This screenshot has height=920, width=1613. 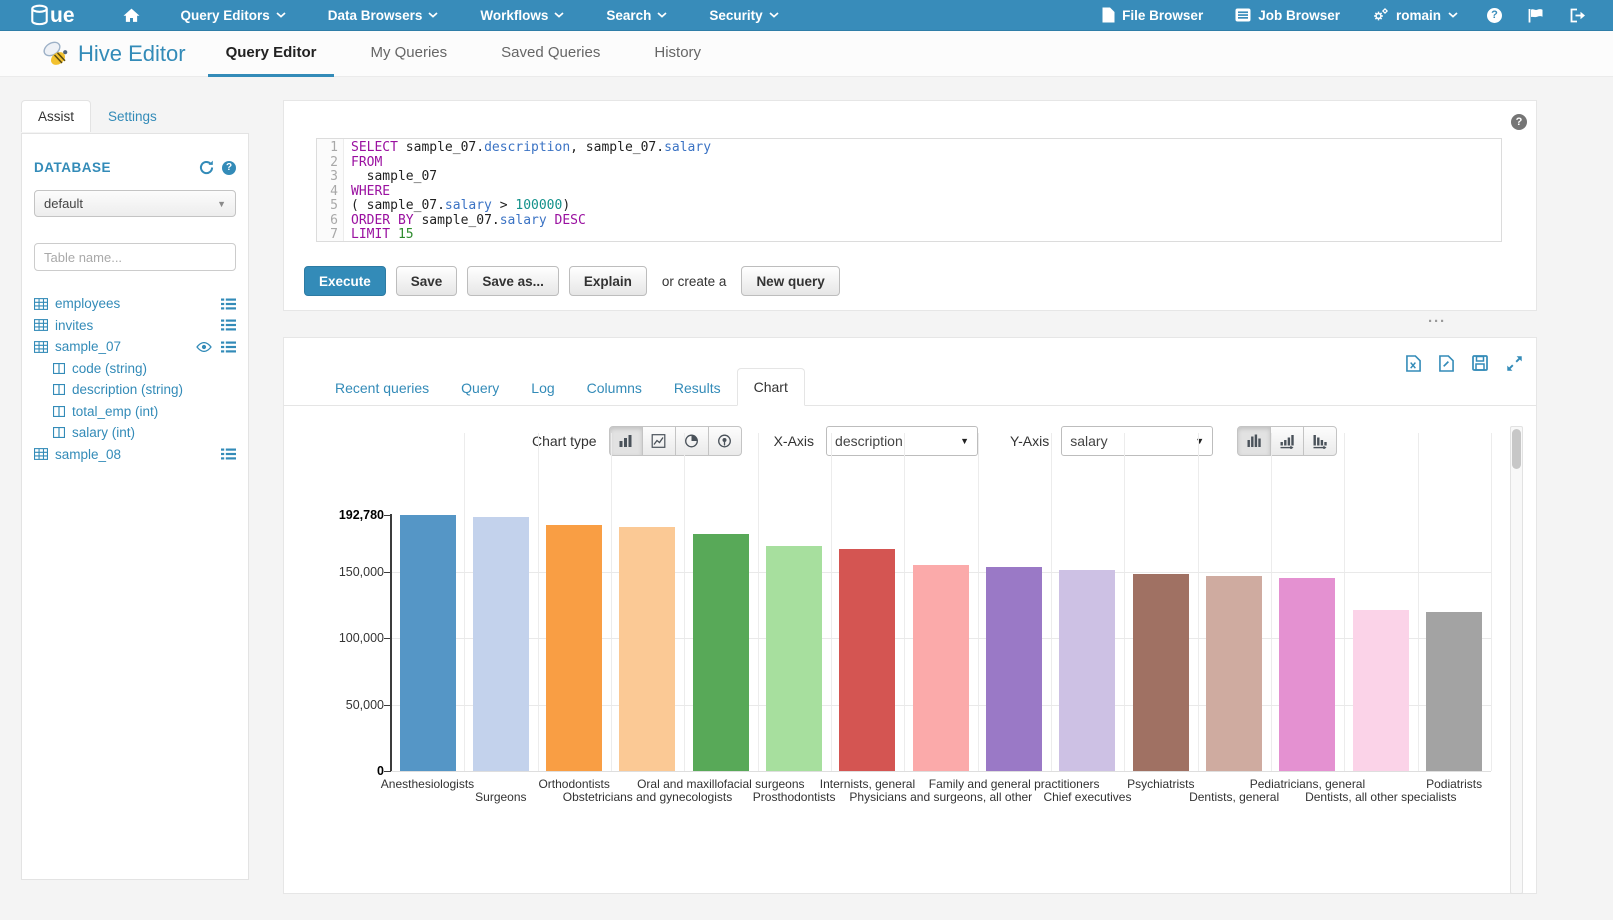 I want to click on bar-podiatrists, so click(x=1454, y=691).